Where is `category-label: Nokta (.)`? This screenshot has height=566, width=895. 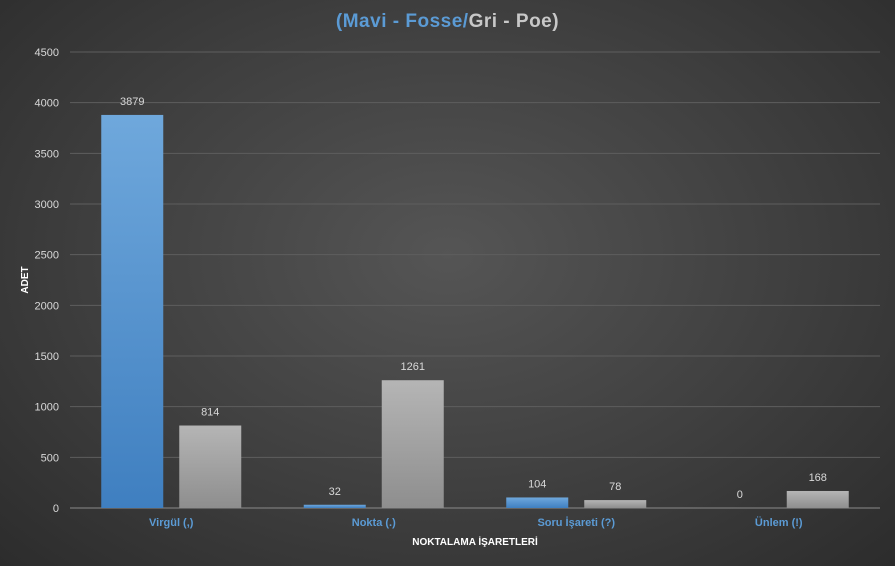
category-label: Nokta (.) is located at coordinates (374, 523).